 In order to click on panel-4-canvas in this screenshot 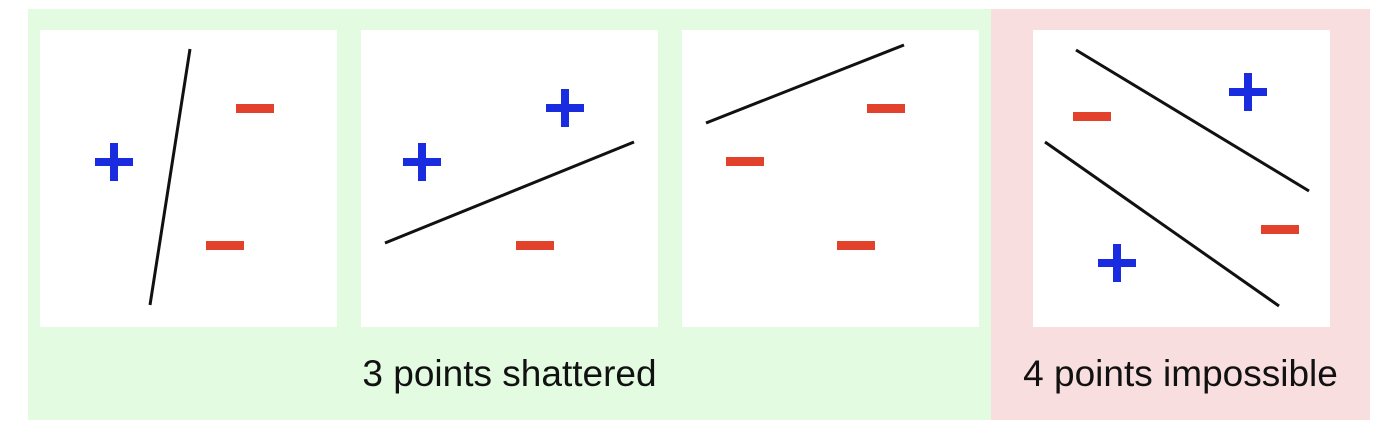, I will do `click(1177, 178)`.